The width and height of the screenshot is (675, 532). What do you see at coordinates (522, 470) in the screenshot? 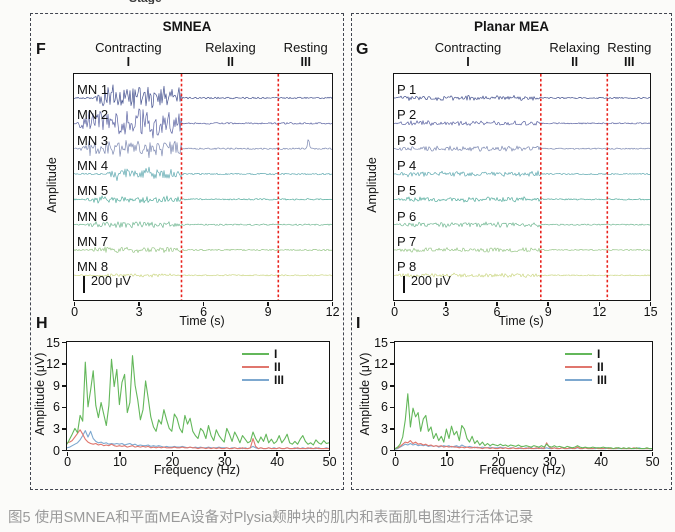
I see `x-axis-title: Frequency (Hz)` at bounding box center [522, 470].